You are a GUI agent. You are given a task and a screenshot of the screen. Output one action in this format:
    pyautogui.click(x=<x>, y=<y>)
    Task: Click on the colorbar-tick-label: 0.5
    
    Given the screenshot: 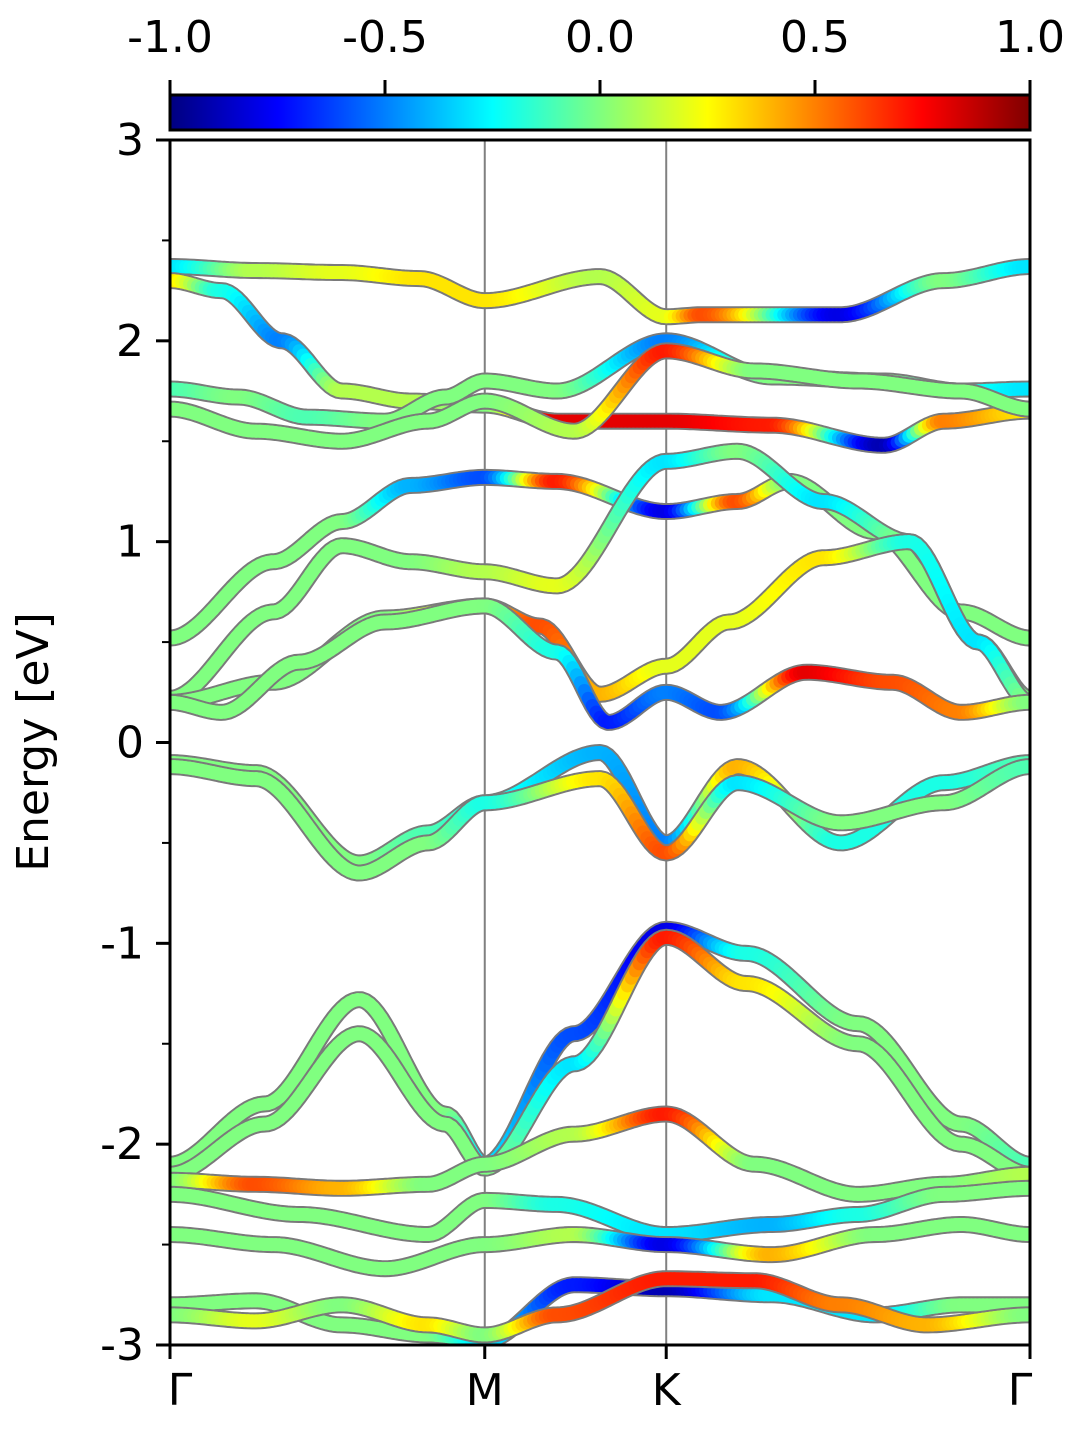 What is the action you would take?
    pyautogui.click(x=815, y=37)
    